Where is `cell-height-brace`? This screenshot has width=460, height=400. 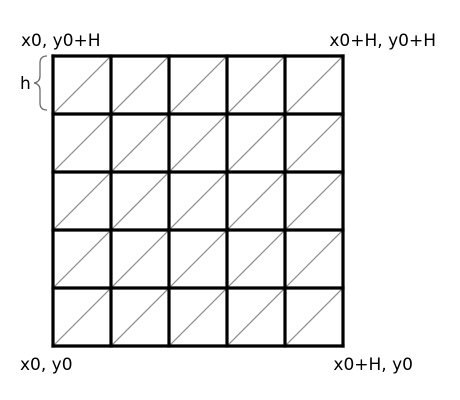
cell-height-brace is located at coordinates (40, 83).